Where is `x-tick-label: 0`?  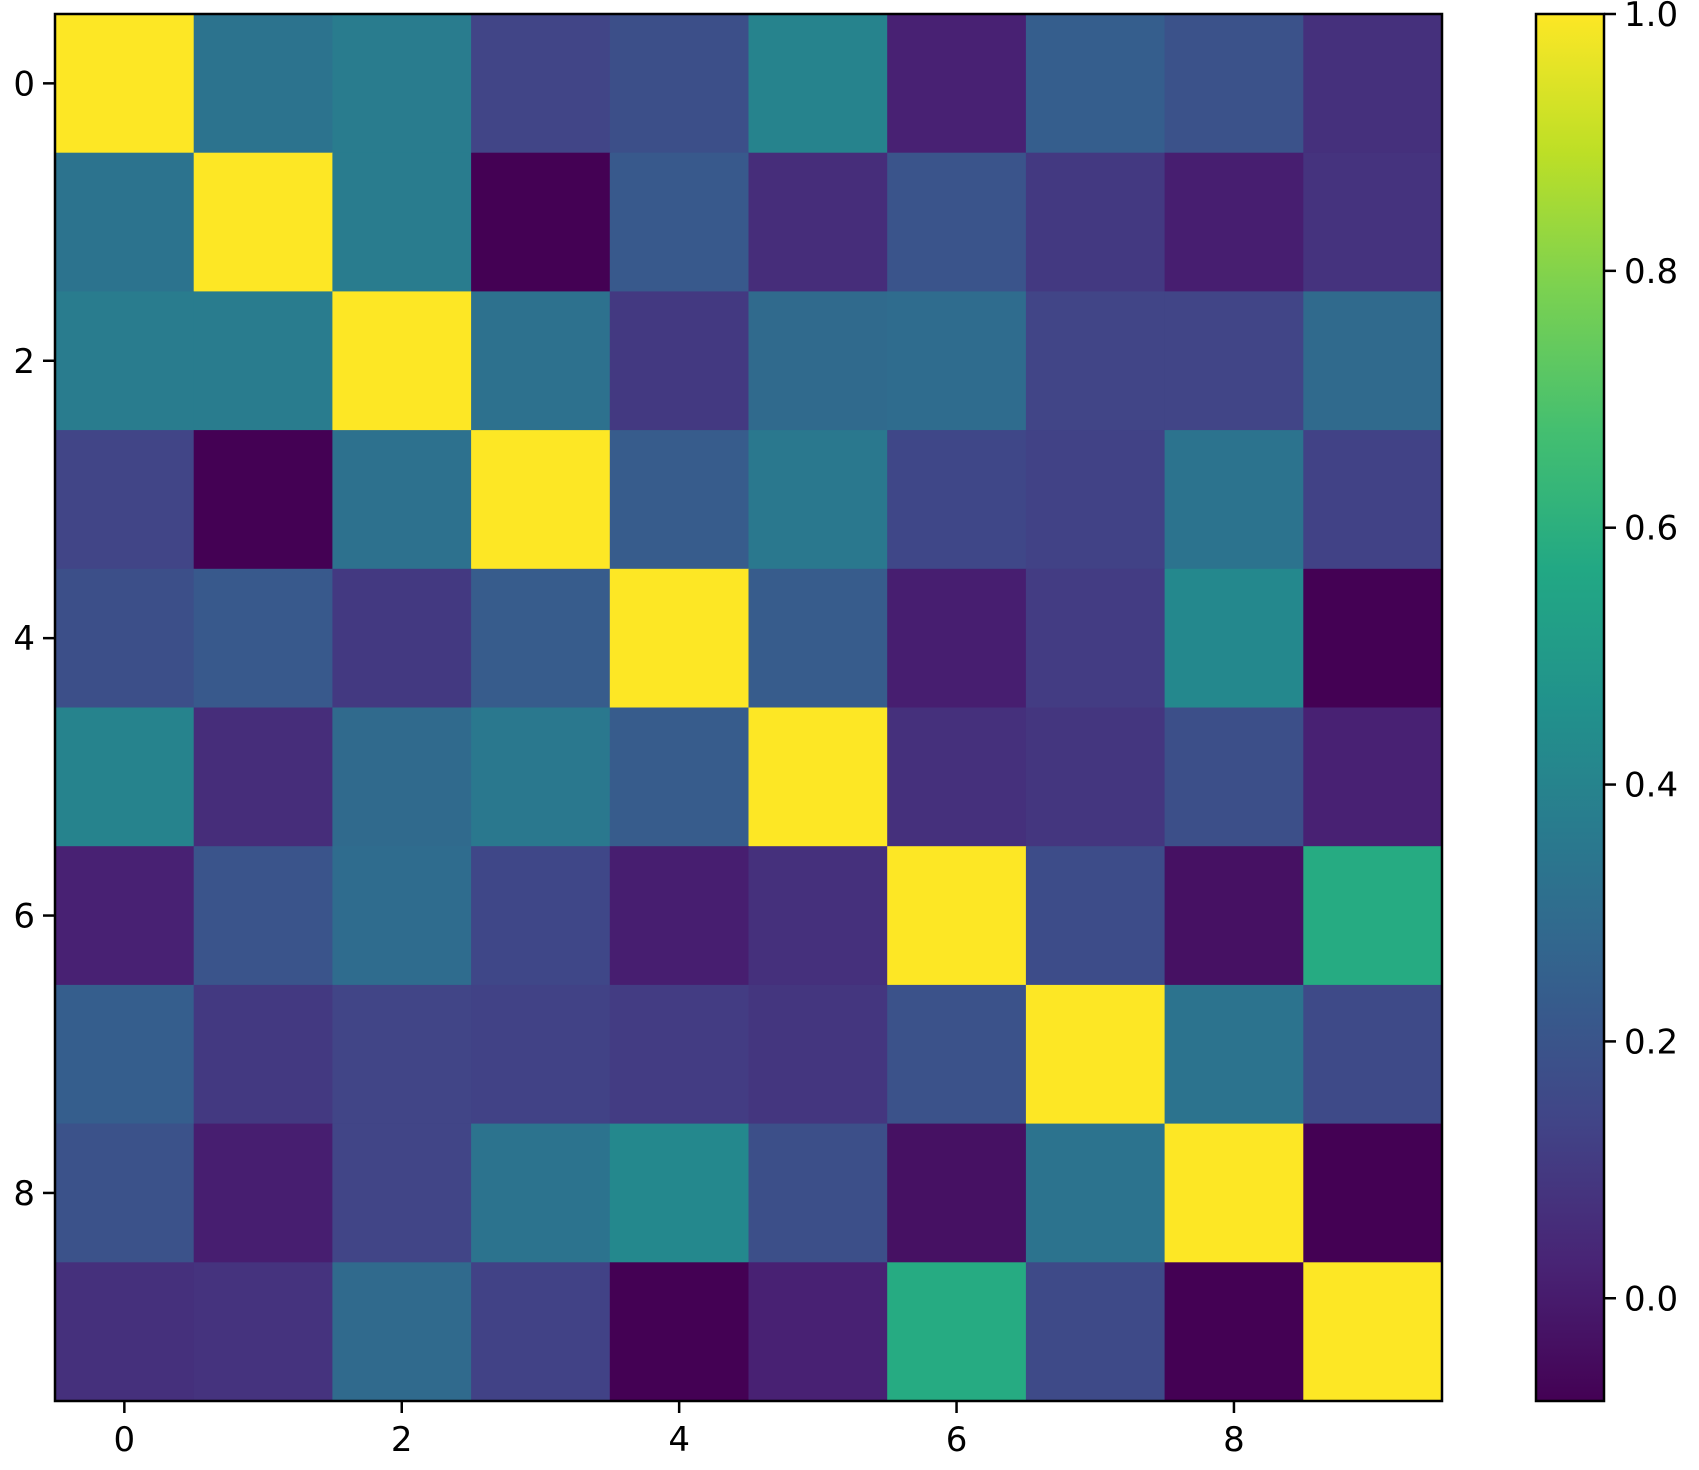
x-tick-label: 0 is located at coordinates (125, 1440).